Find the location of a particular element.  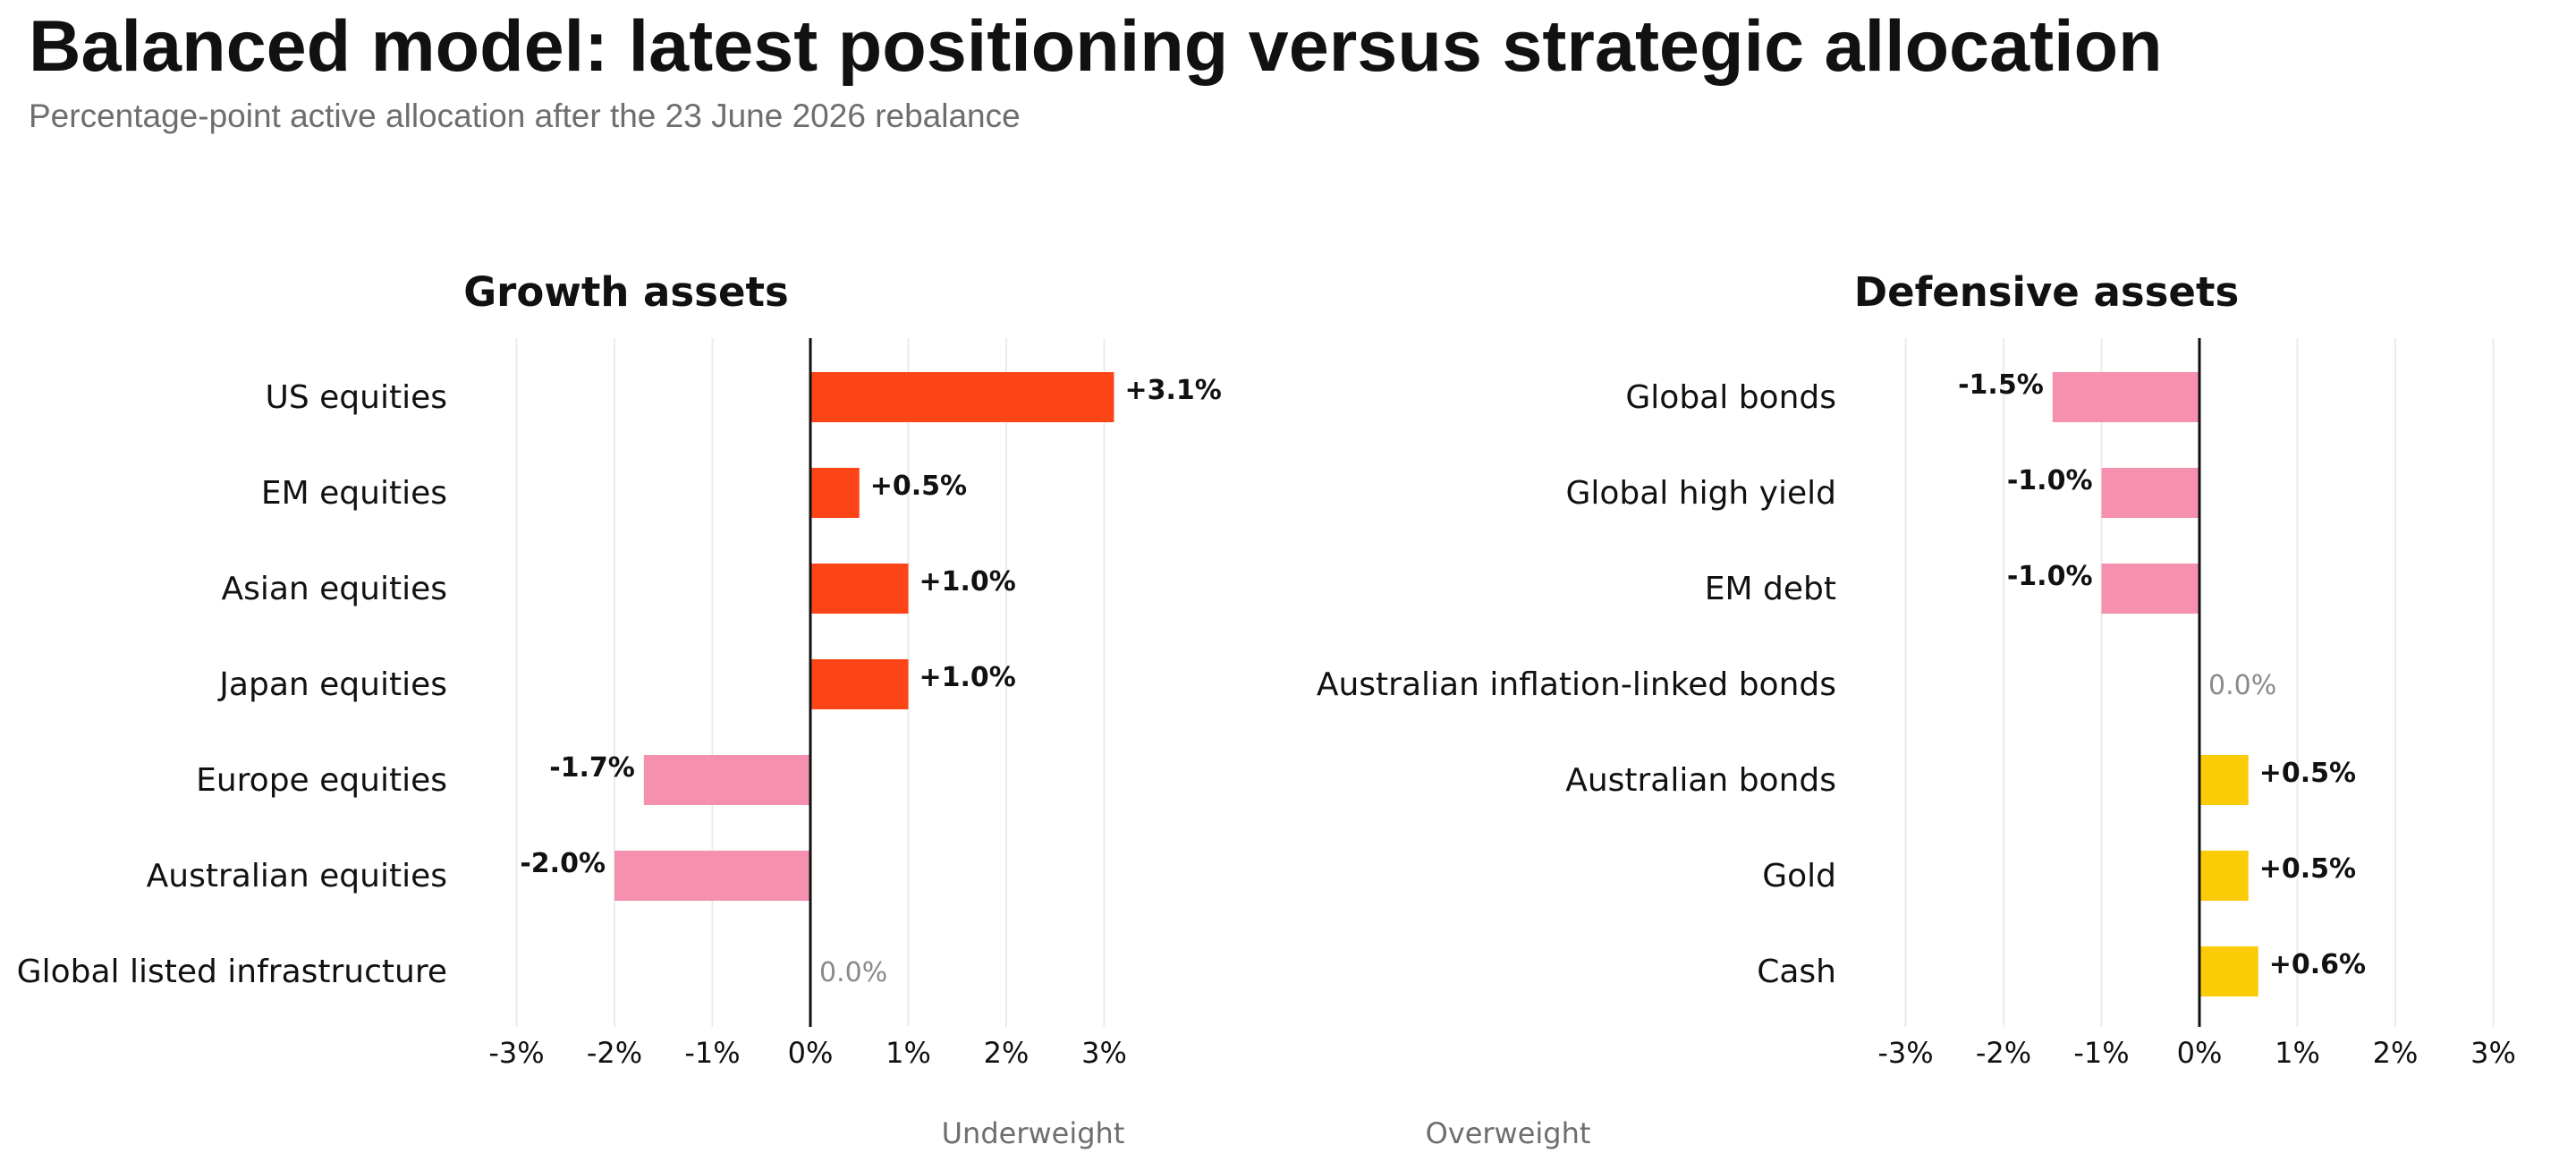

growth-value-label: +0.5% is located at coordinates (918, 486).